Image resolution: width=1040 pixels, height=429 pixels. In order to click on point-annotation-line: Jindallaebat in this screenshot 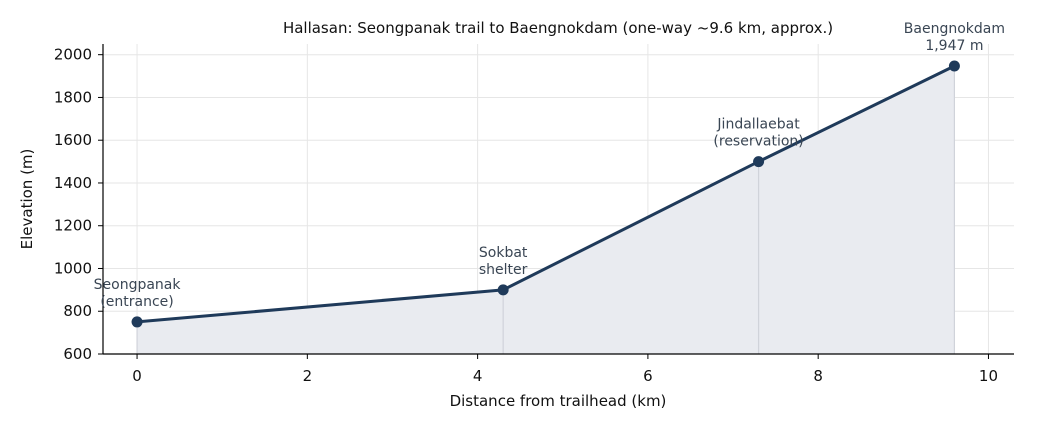, I will do `click(758, 125)`.